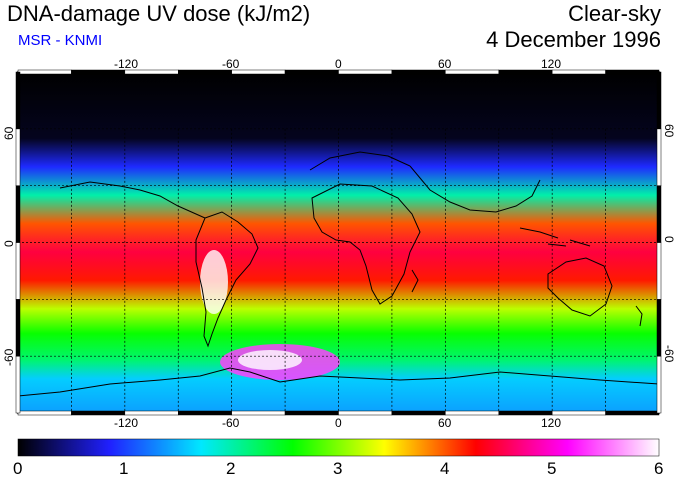 This screenshot has width=678, height=480. Describe the element at coordinates (360, 161) in the screenshot. I see `europe-coast` at that location.